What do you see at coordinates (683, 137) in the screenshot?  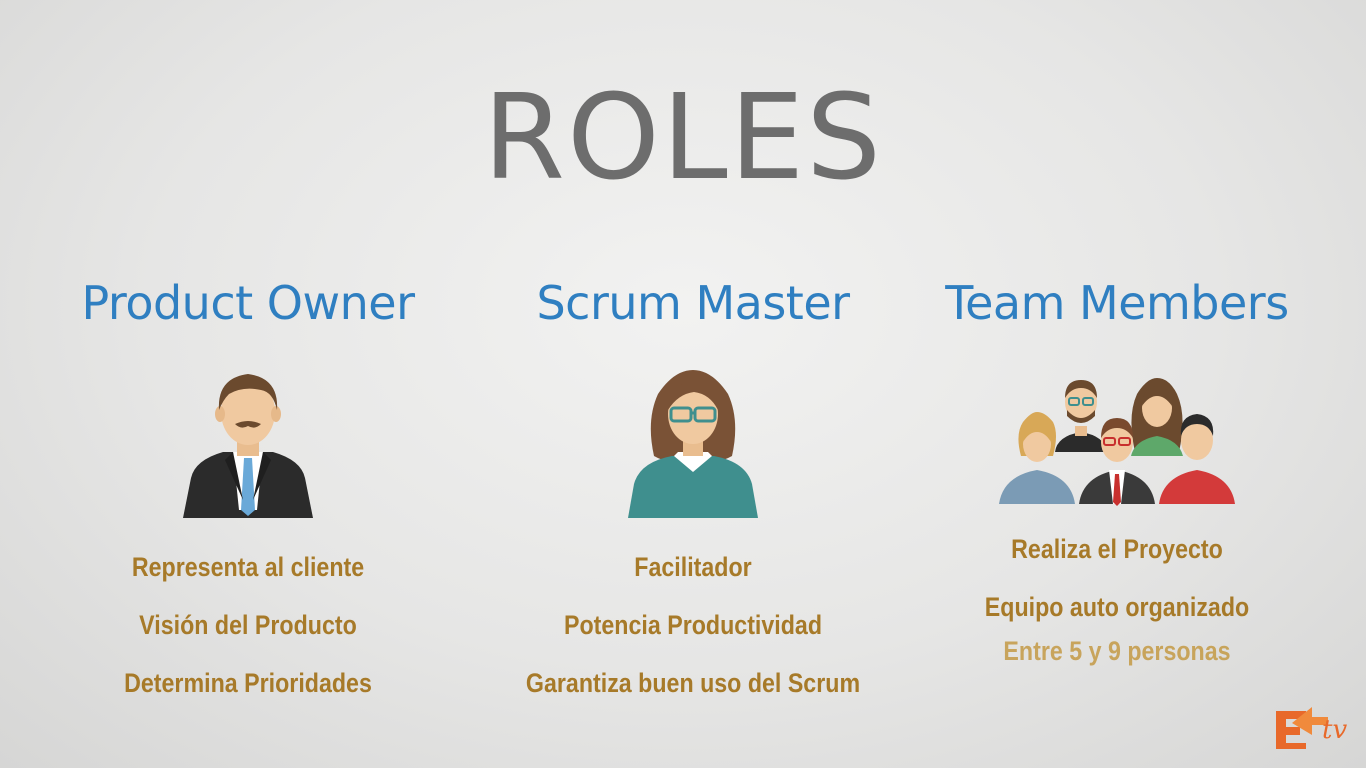 I see `page-title: ROLES` at bounding box center [683, 137].